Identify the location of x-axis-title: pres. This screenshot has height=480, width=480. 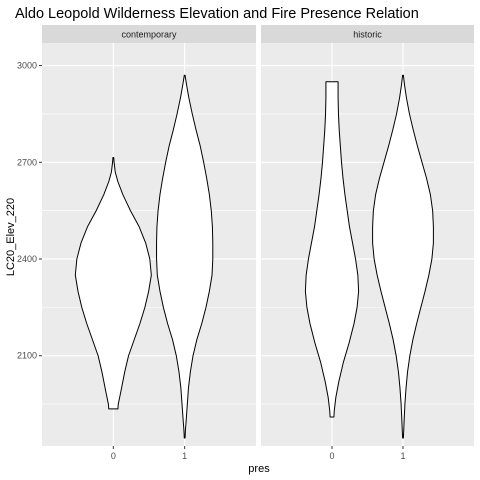
(259, 469).